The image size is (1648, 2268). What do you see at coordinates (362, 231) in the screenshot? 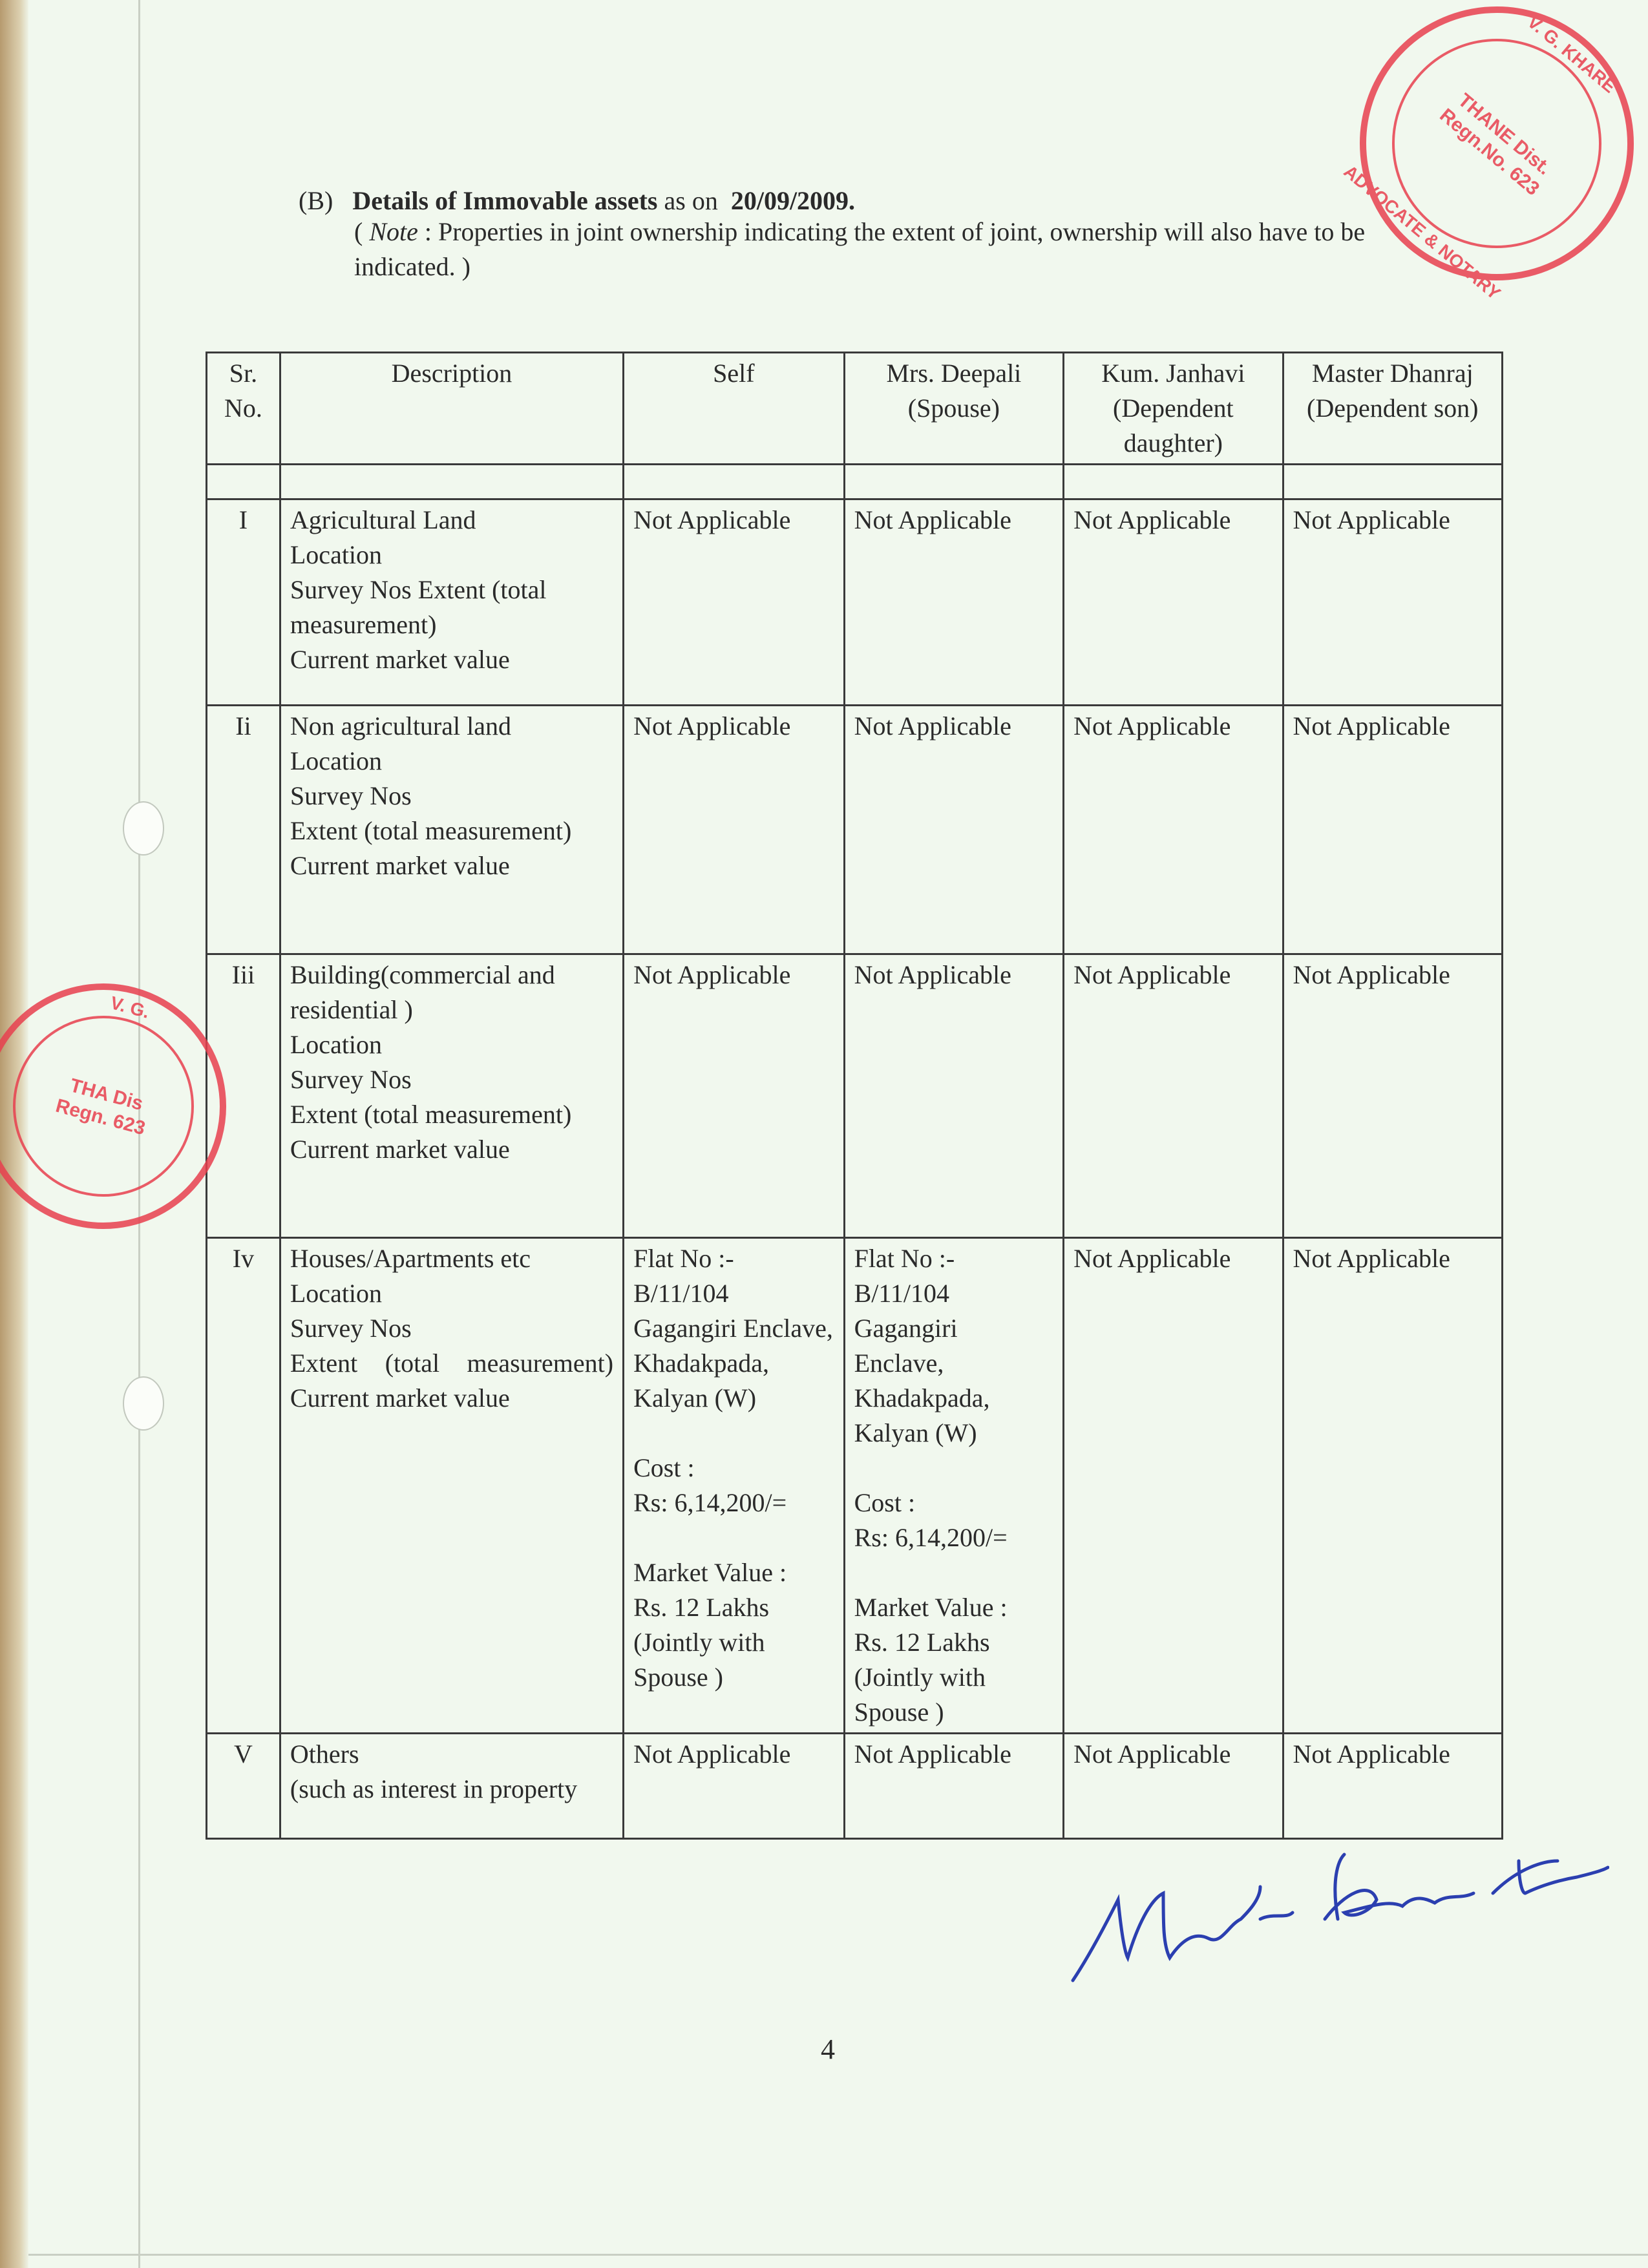
I see `note-open: (` at bounding box center [362, 231].